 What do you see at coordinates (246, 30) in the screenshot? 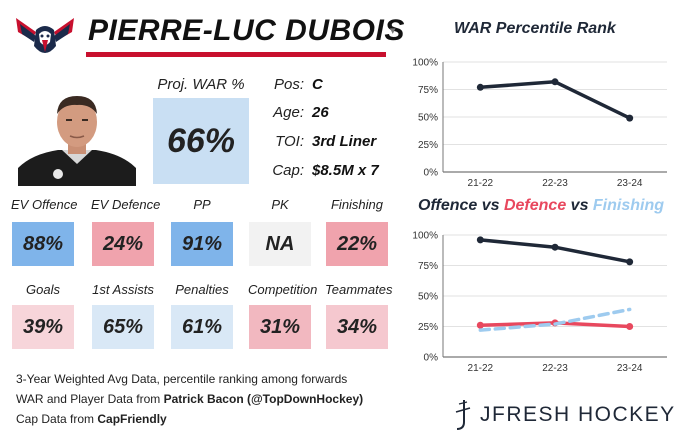
I see `player-name: PIERRE-LUC DUBOIS` at bounding box center [246, 30].